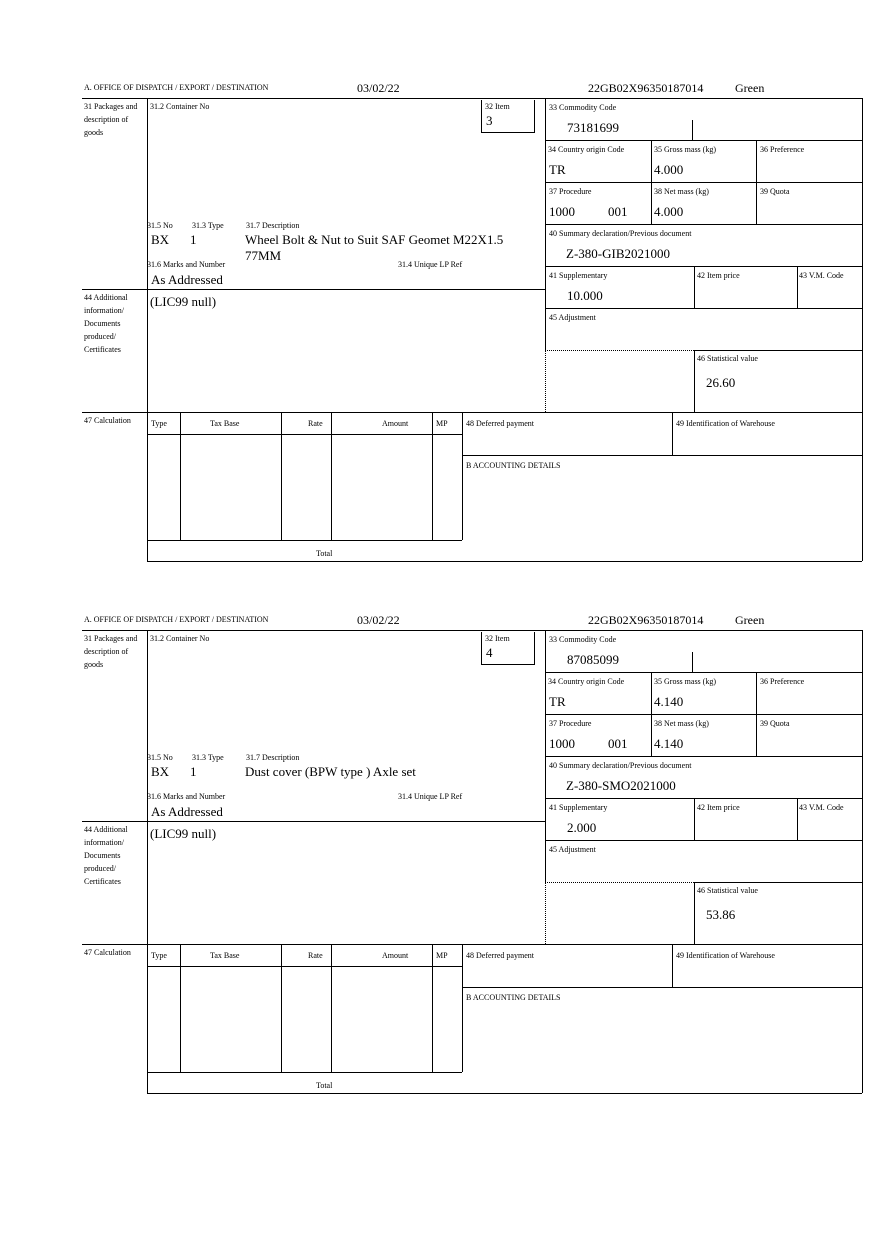 The width and height of the screenshot is (882, 1250). What do you see at coordinates (669, 743) in the screenshot?
I see `net-mass: 4.140` at bounding box center [669, 743].